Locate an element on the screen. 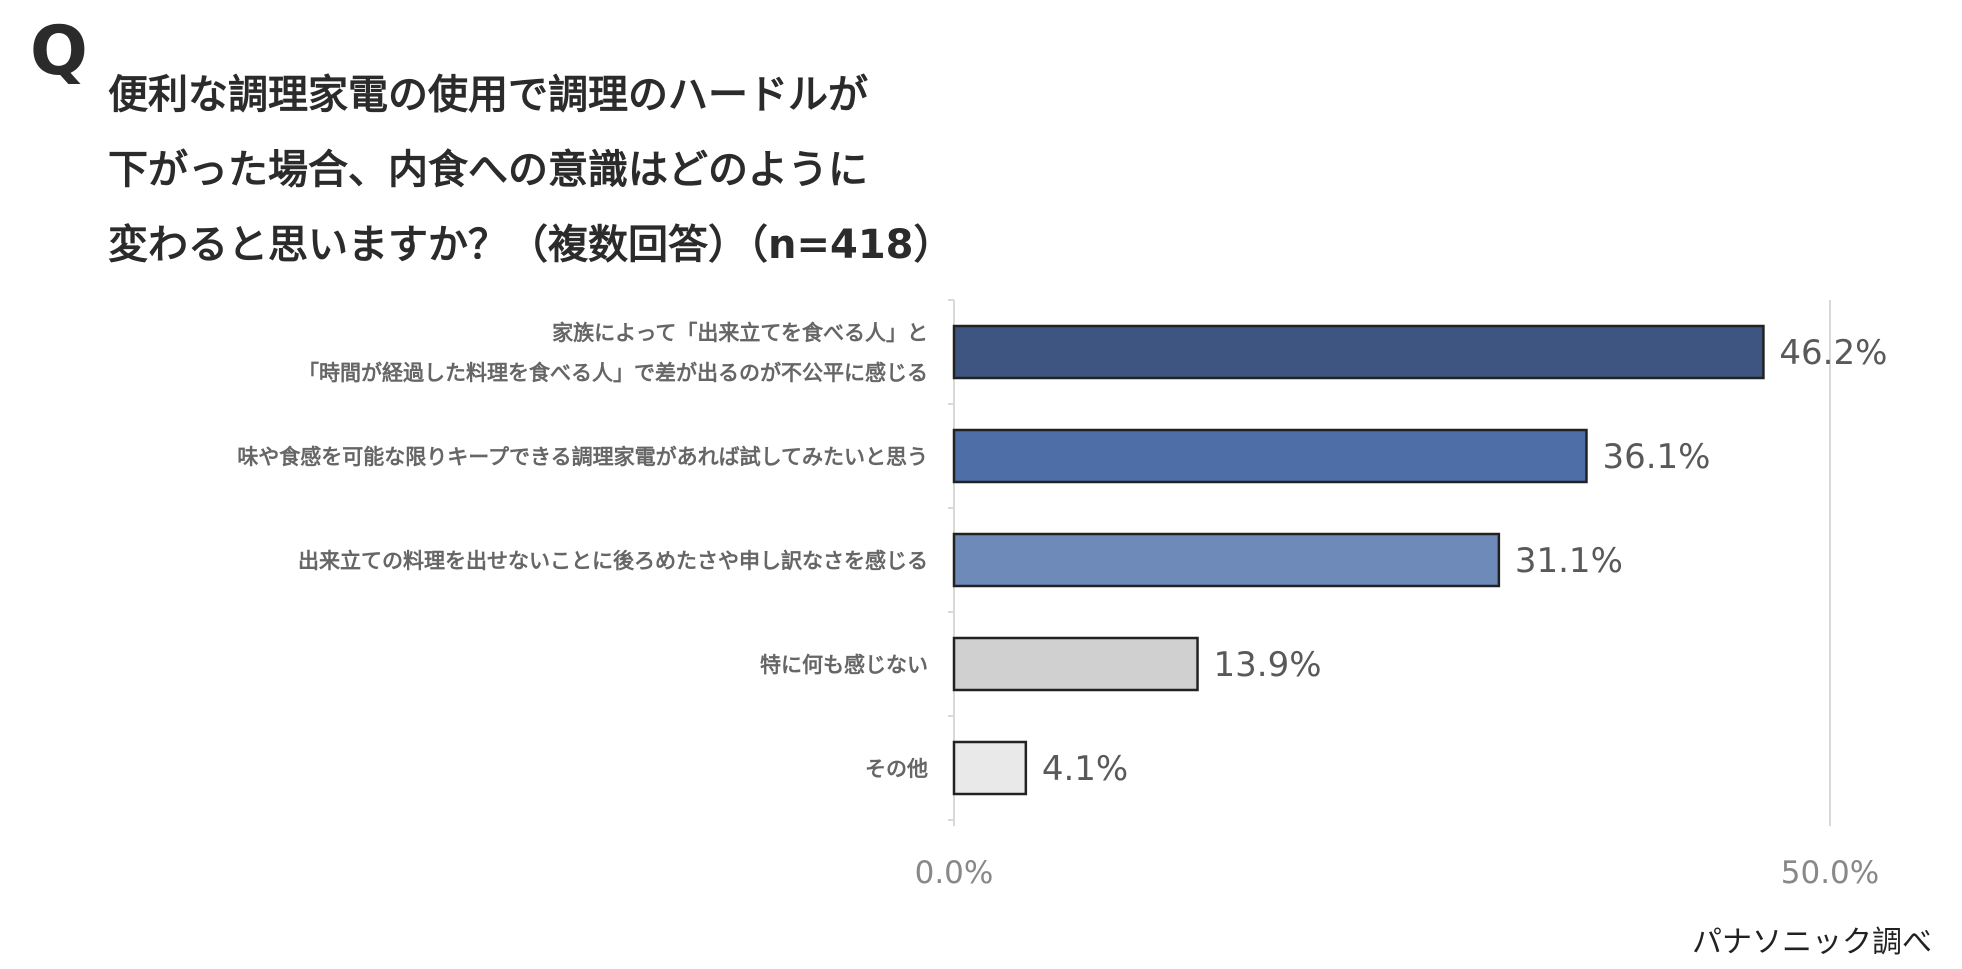  category-label: 出来立ての料理を出せないことに後ろめたさや申し訳なさを感じる is located at coordinates (613, 561).